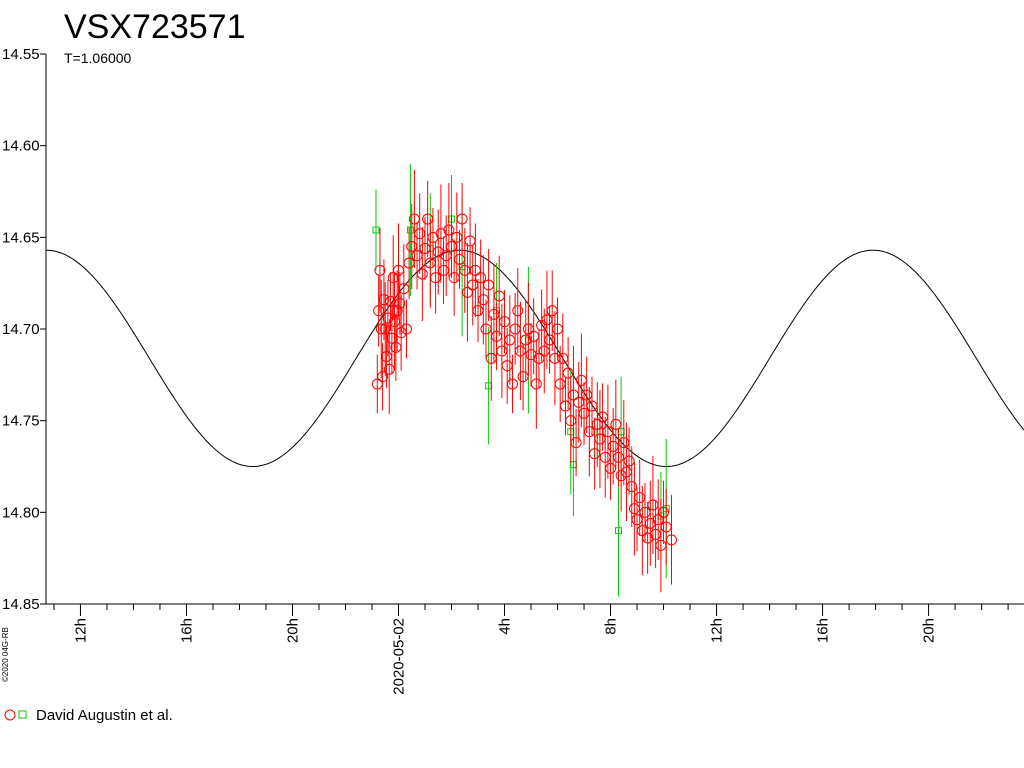 Image resolution: width=1024 pixels, height=768 pixels. Describe the element at coordinates (21, 146) in the screenshot. I see `y-tick-label: 14.60` at that location.